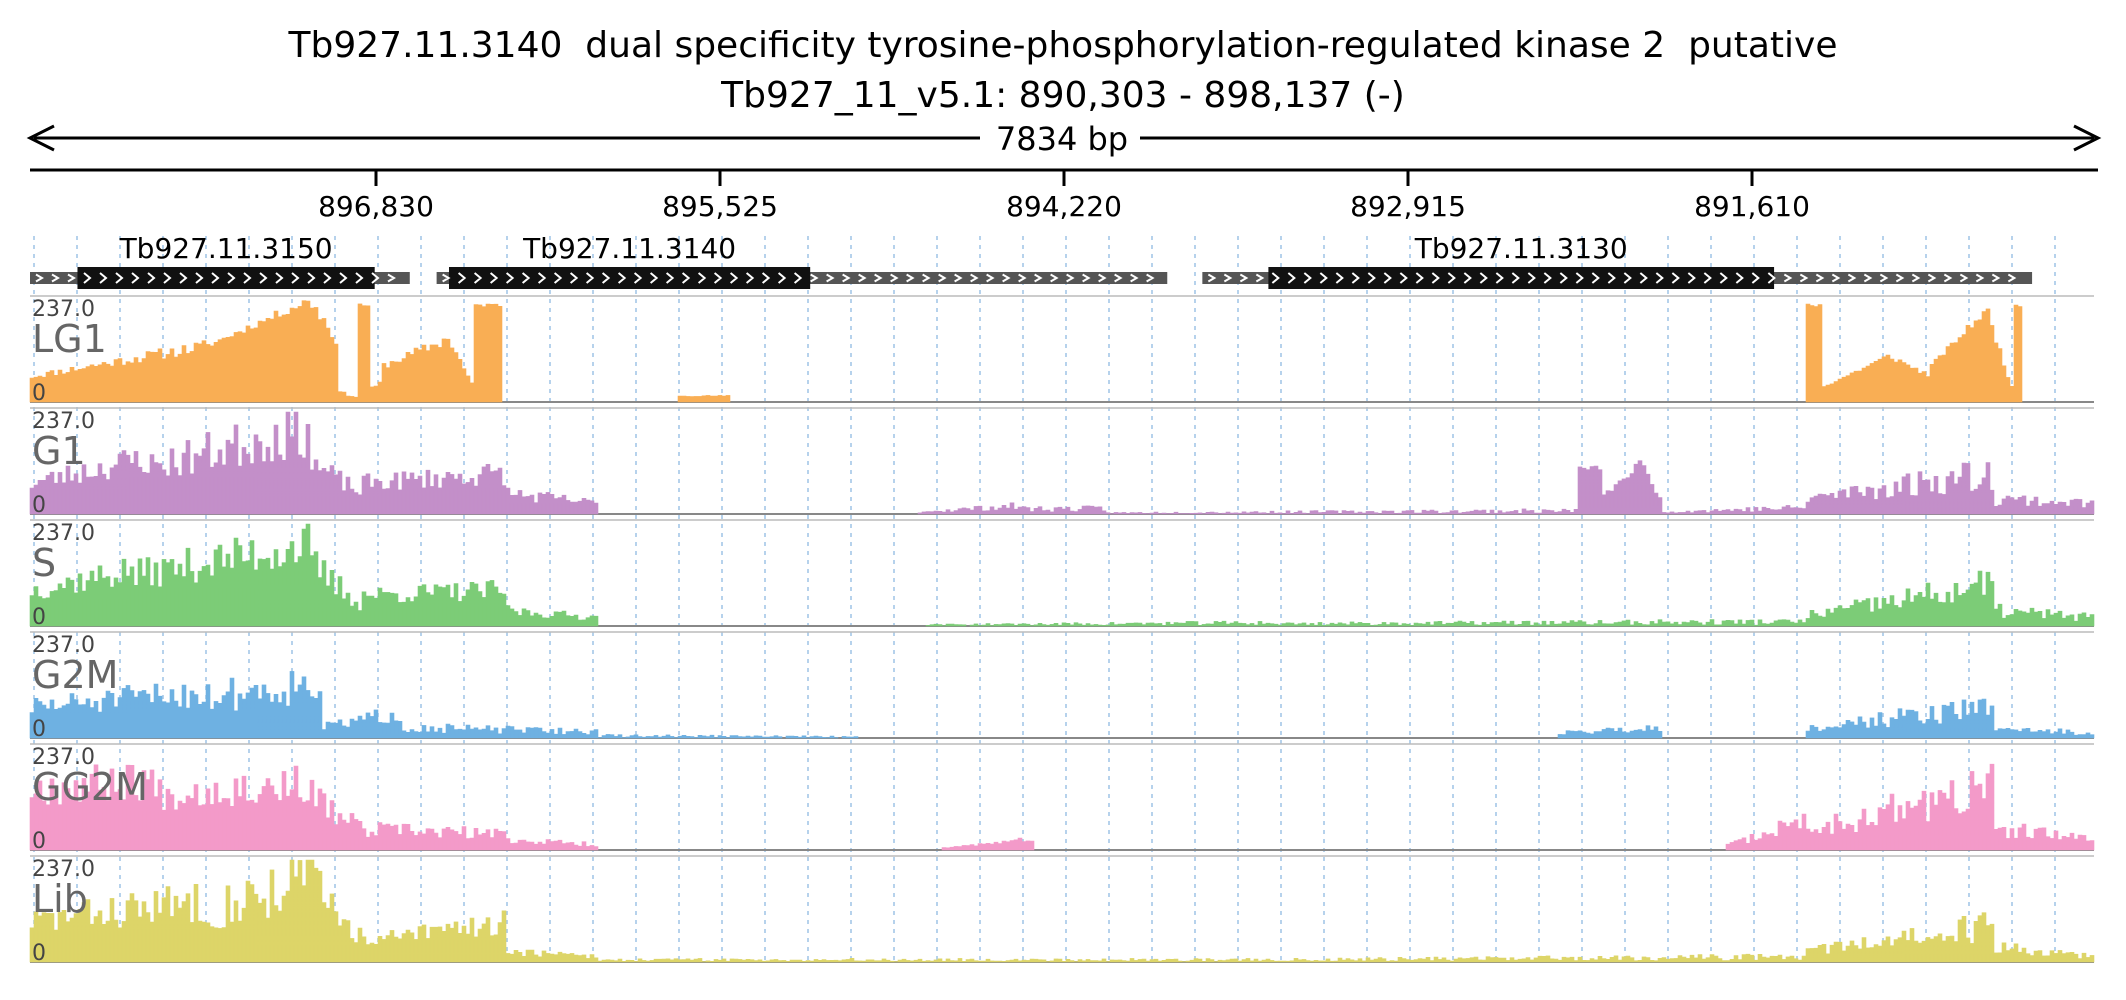 The image size is (2126, 1000). I want to click on right-arrow-icon, so click(2087, 138).